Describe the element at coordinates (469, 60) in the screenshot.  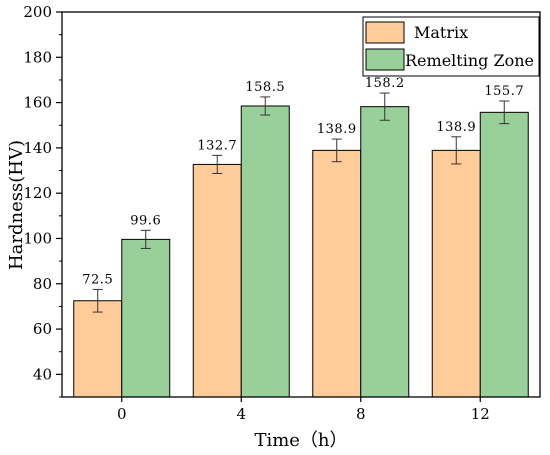
I see `legend-label-remelting-zone: Remelting Zone` at that location.